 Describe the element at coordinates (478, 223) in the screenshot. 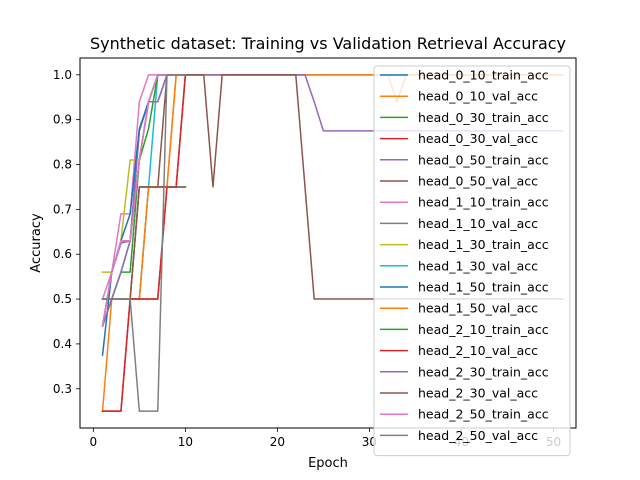

I see `legend-label: head_1_10_val_acc` at that location.